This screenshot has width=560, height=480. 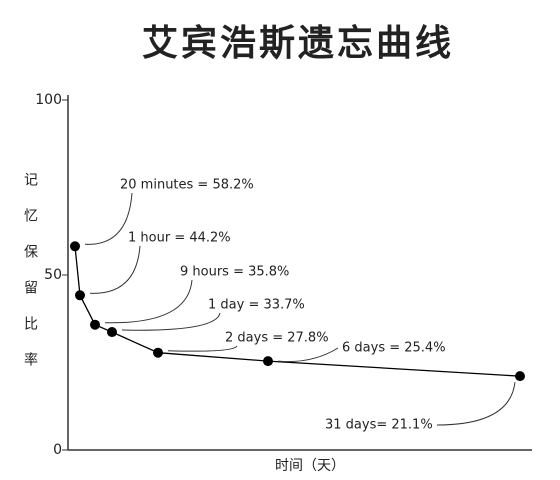 What do you see at coordinates (53, 275) in the screenshot?
I see `y-tick-label: 50` at bounding box center [53, 275].